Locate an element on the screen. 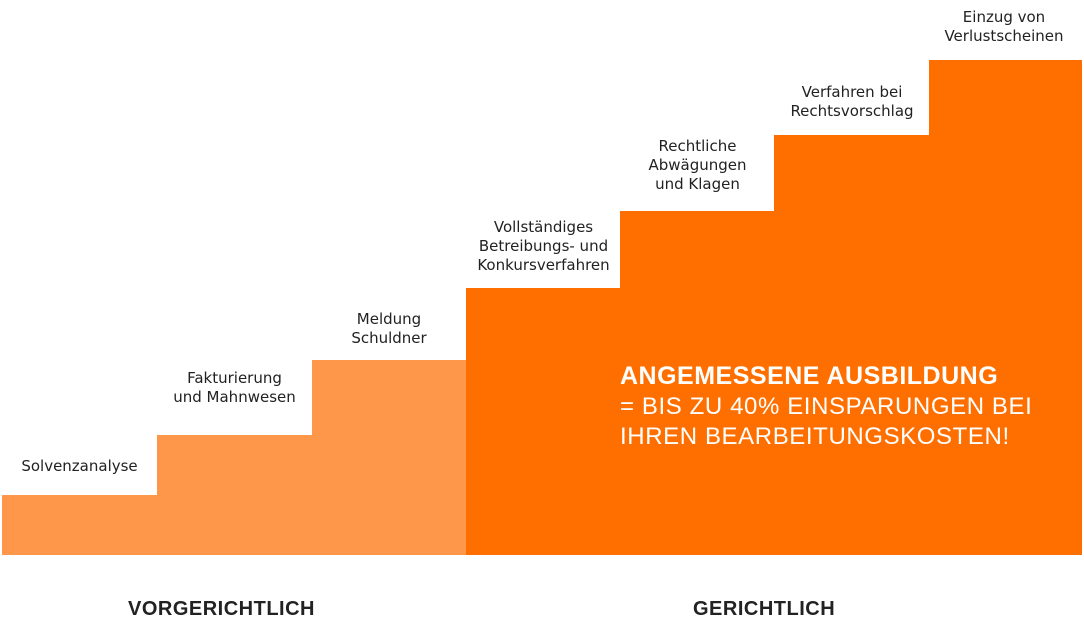 The height and width of the screenshot is (625, 1084). step-bar-fakturierung is located at coordinates (234, 495).